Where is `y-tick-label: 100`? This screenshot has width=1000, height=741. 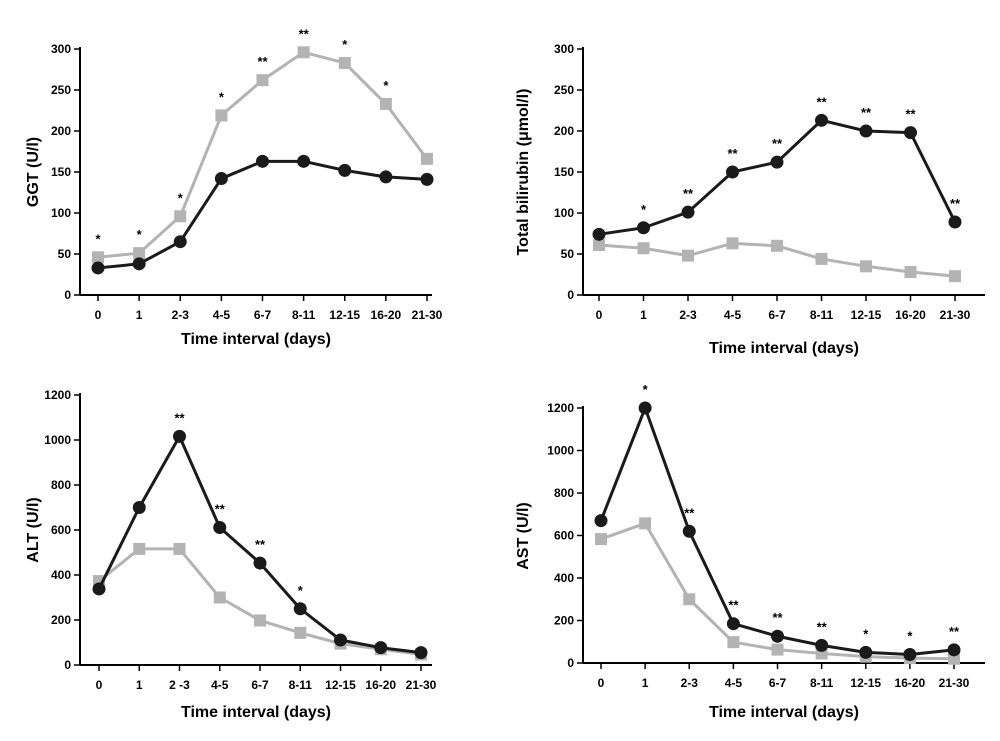 y-tick-label: 100 is located at coordinates (61, 213).